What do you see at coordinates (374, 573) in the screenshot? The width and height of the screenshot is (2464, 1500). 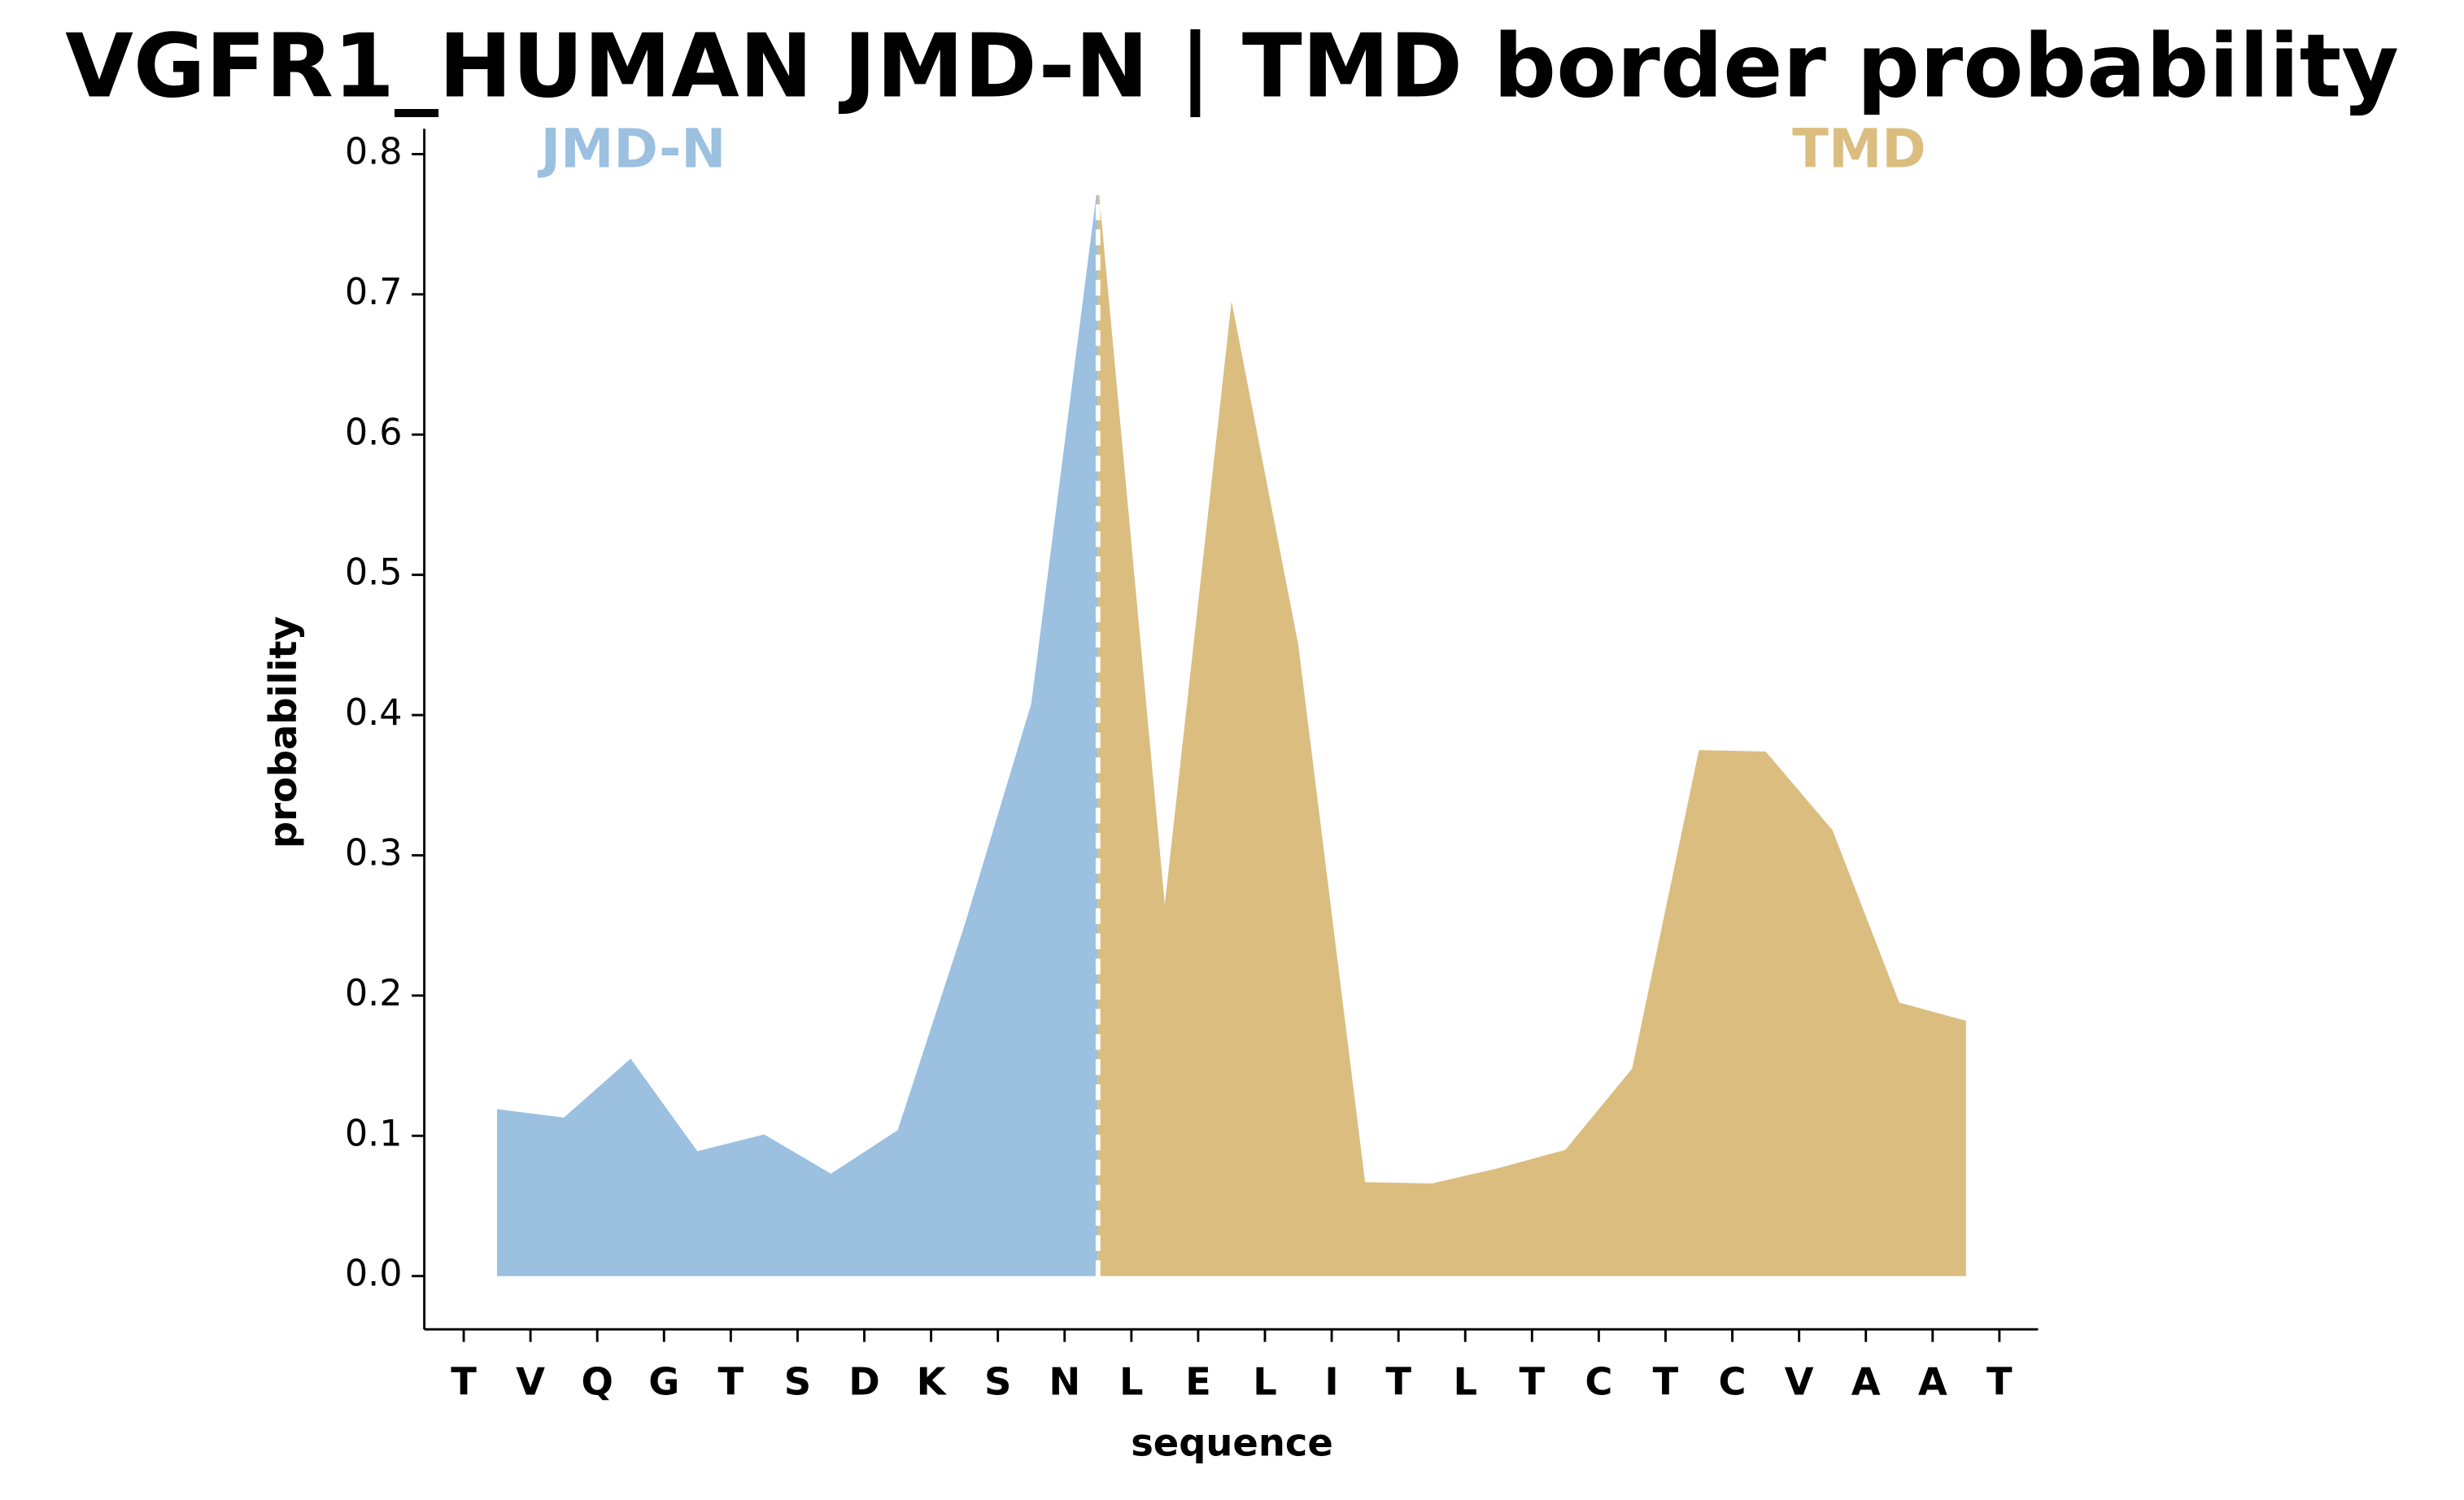 I see `y-tick-label: 0.5` at bounding box center [374, 573].